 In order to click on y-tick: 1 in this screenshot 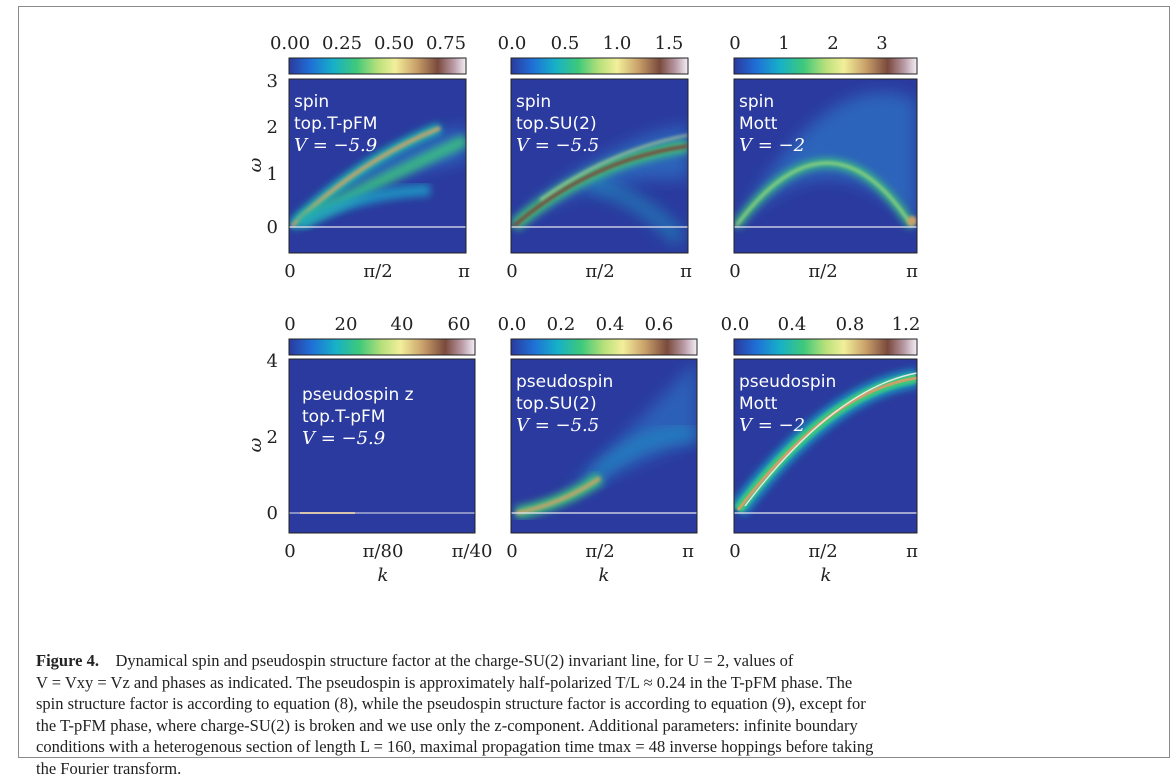, I will do `click(272, 174)`.